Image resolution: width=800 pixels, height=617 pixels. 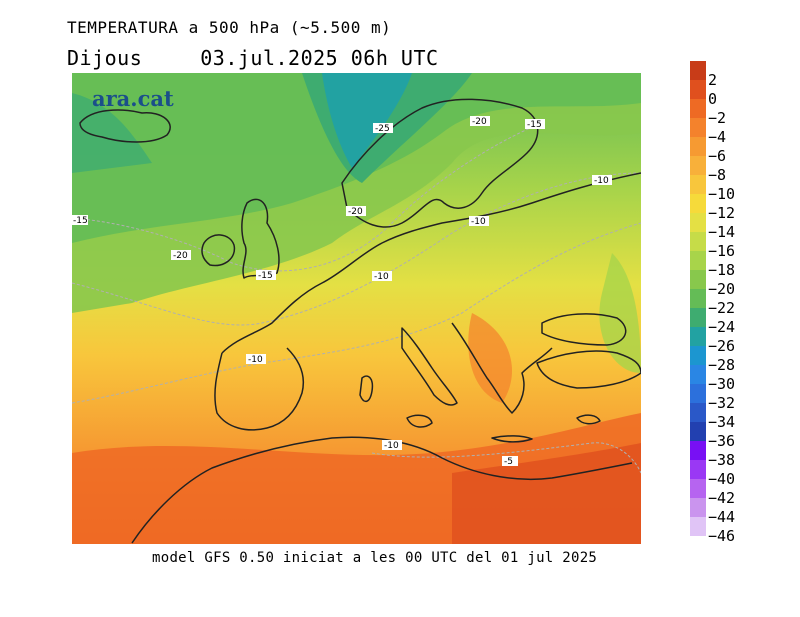 What do you see at coordinates (722, 346) in the screenshot?
I see `legend-label: −26` at bounding box center [722, 346].